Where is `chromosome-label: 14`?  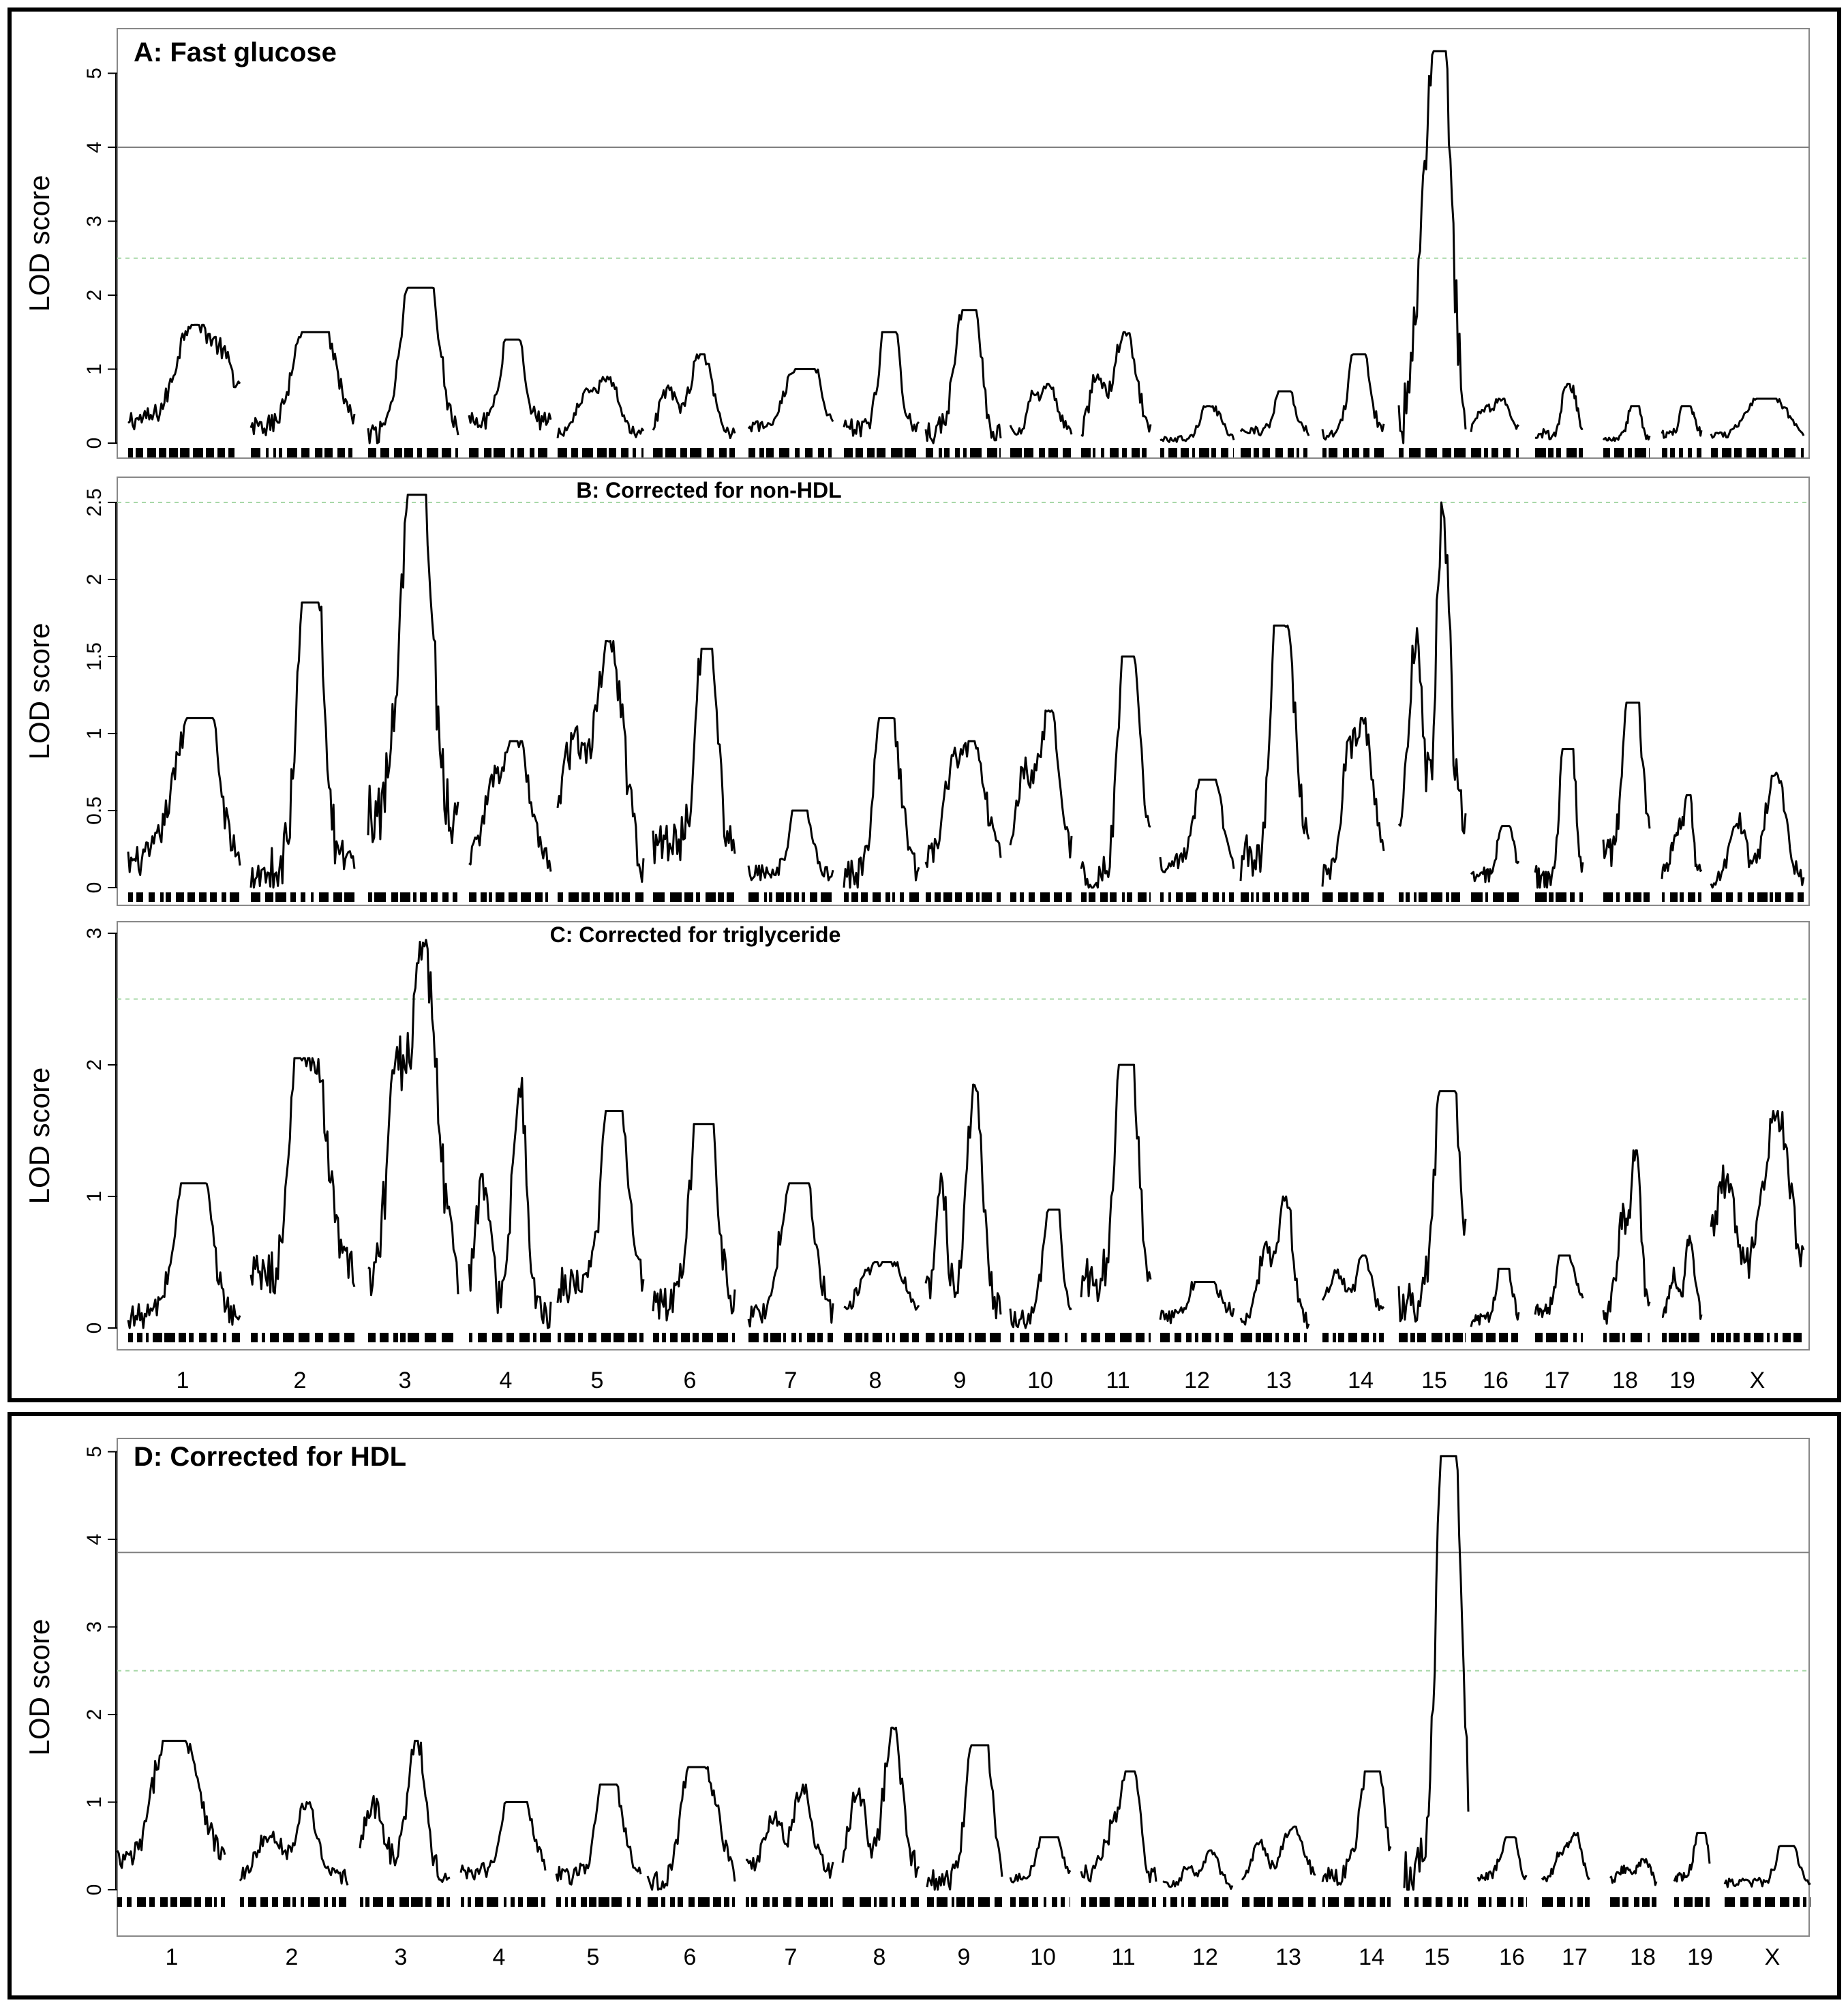
chromosome-label: 14 is located at coordinates (1371, 1957).